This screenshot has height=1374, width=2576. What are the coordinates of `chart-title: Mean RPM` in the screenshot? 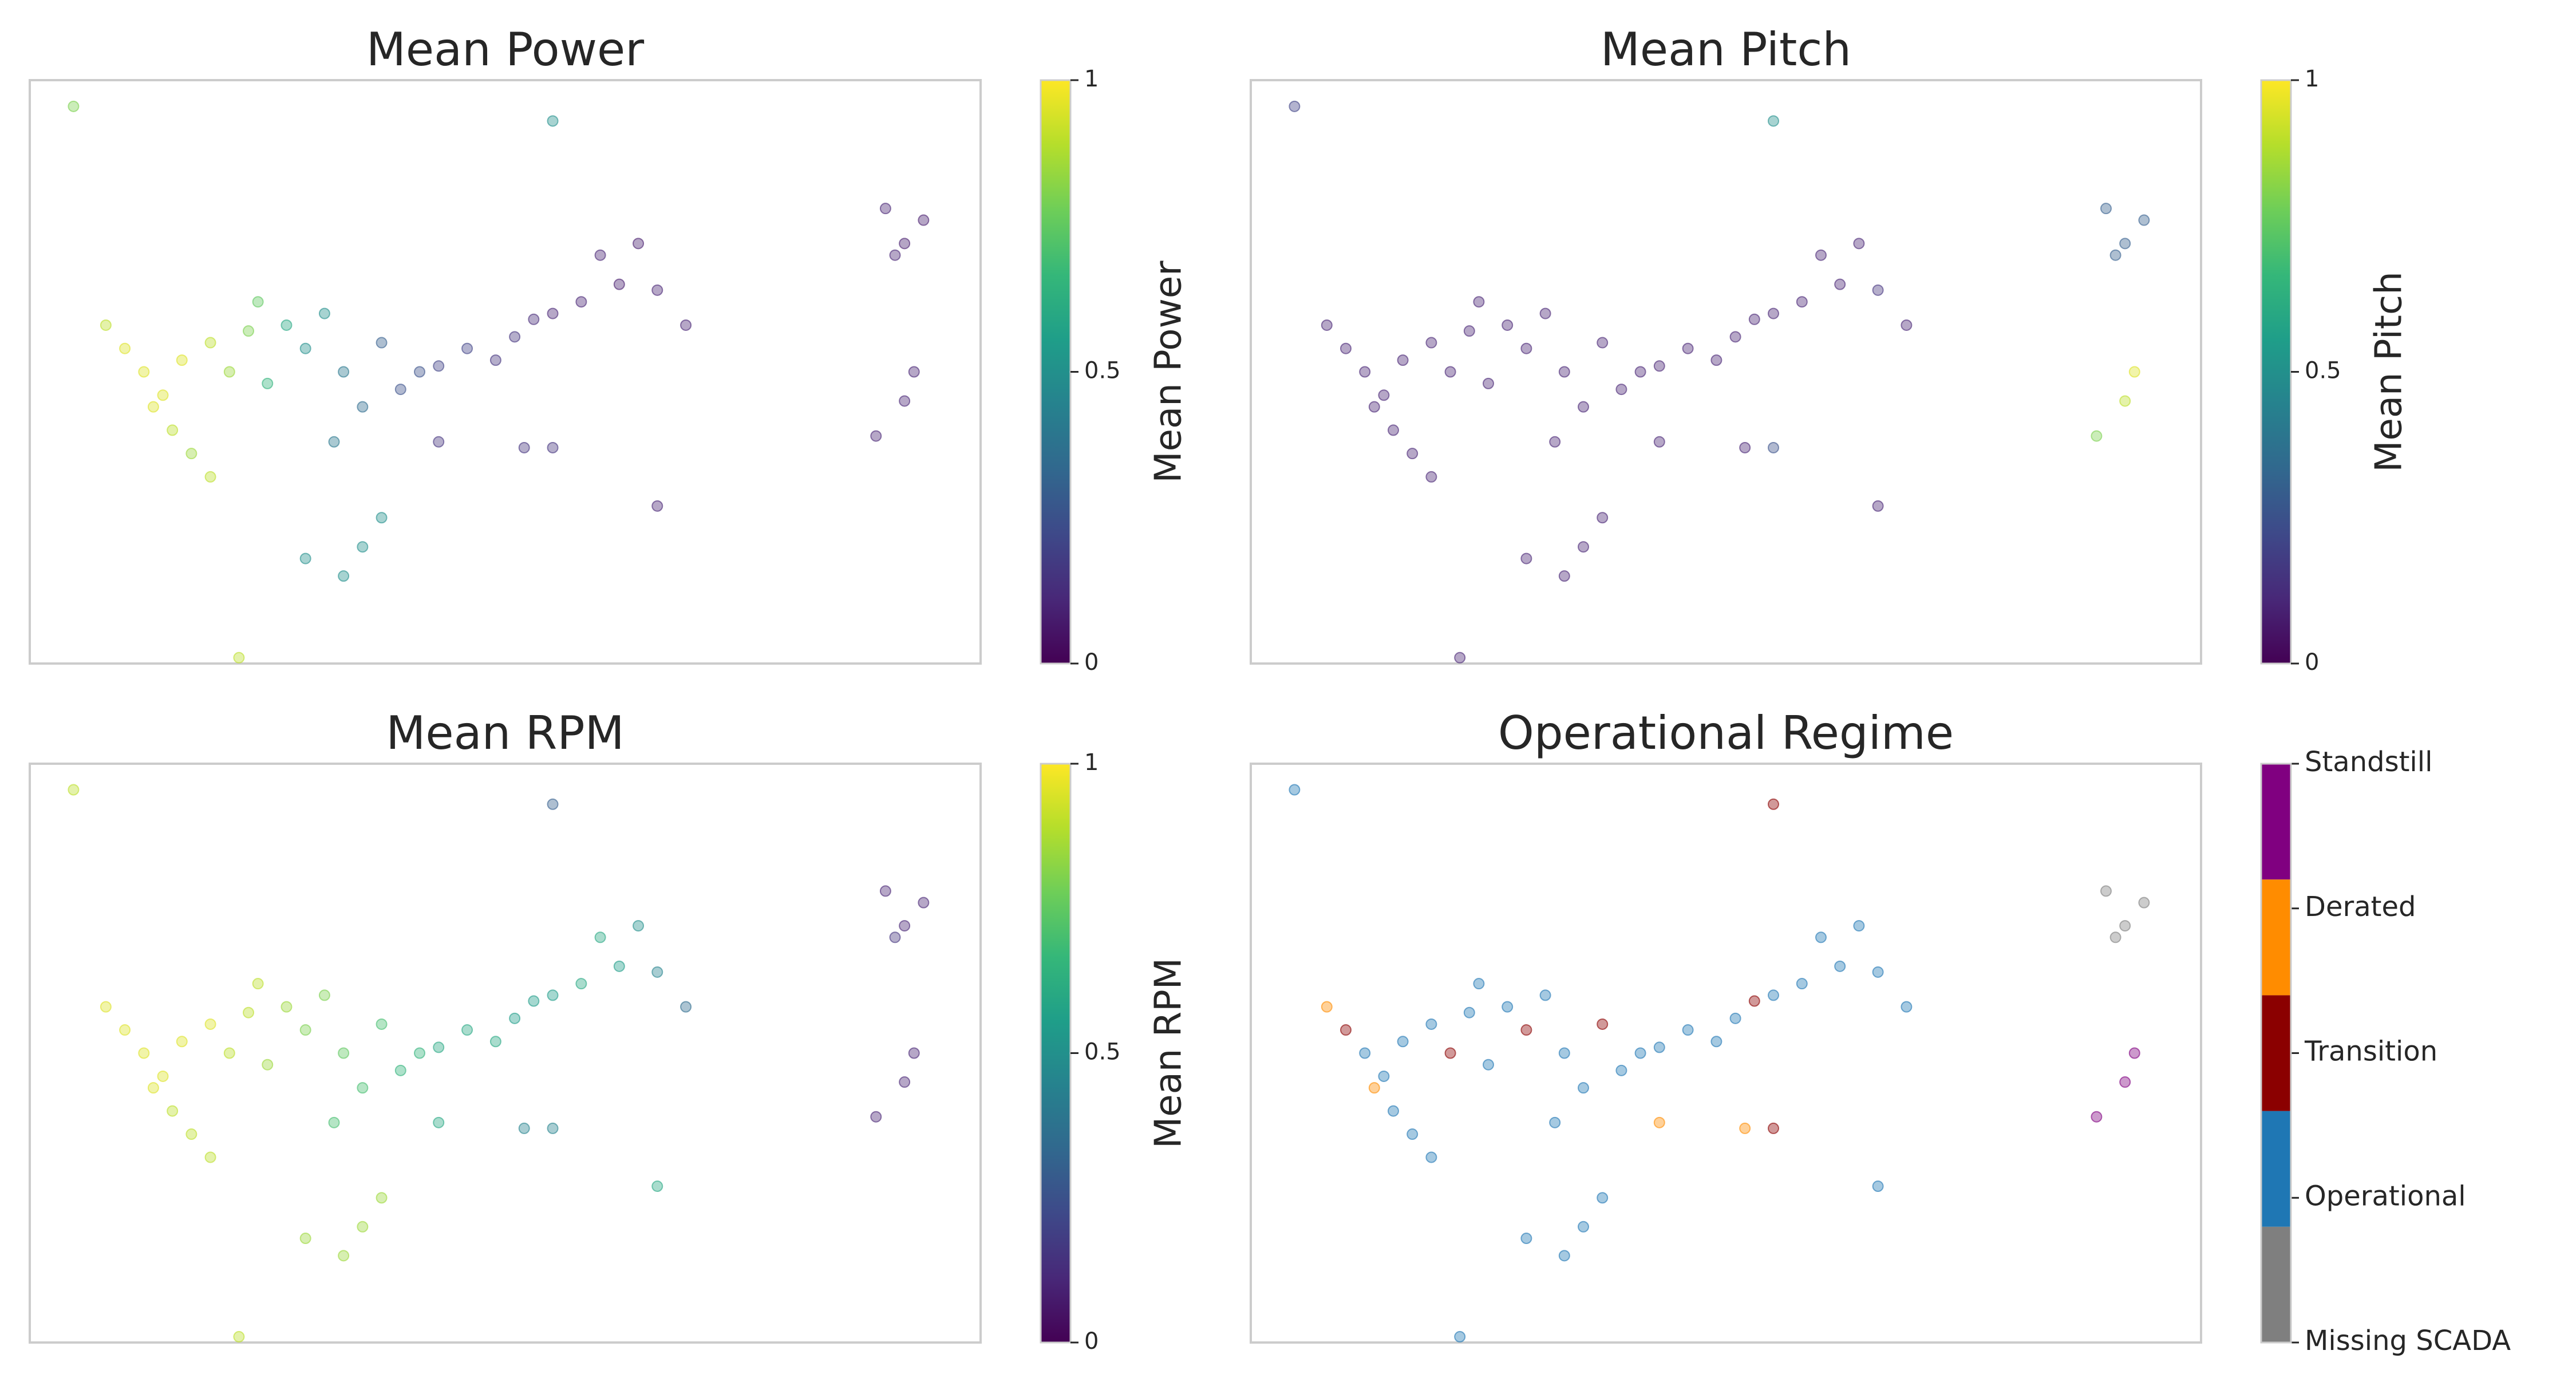 It's located at (505, 733).